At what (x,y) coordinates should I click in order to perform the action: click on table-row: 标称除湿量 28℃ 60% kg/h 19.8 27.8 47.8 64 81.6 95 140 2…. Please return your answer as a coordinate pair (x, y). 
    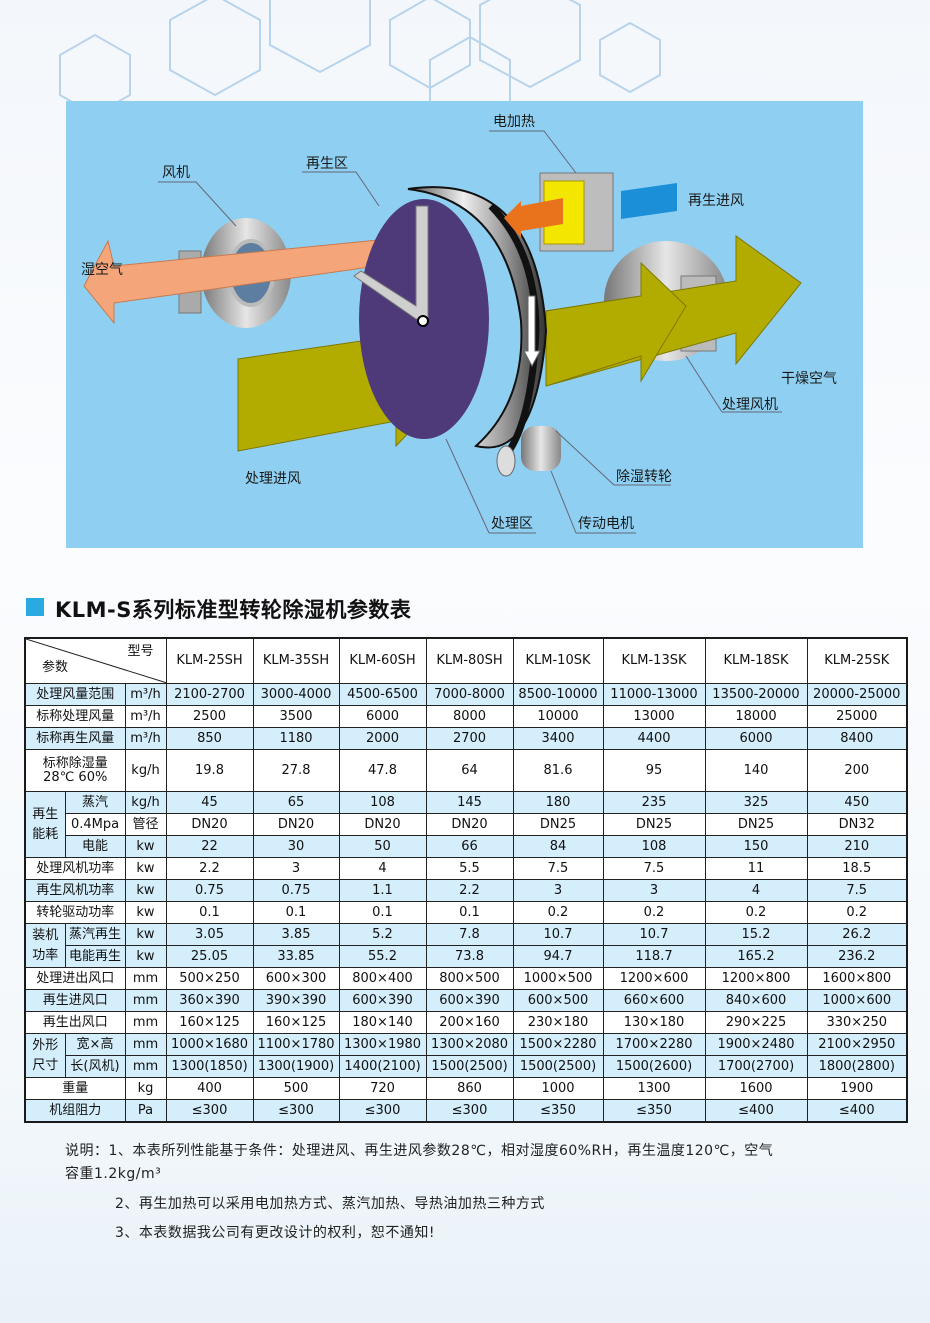
    Looking at the image, I should click on (466, 770).